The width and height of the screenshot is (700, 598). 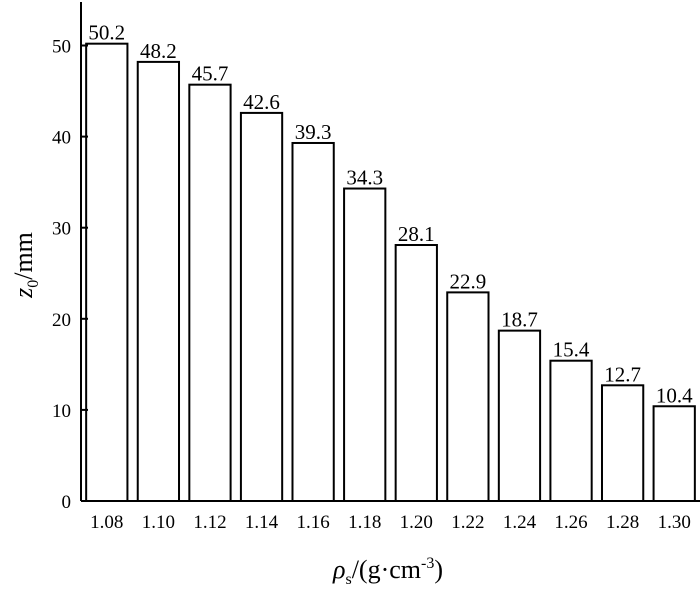 I want to click on data-label: 39.3, so click(x=313, y=132).